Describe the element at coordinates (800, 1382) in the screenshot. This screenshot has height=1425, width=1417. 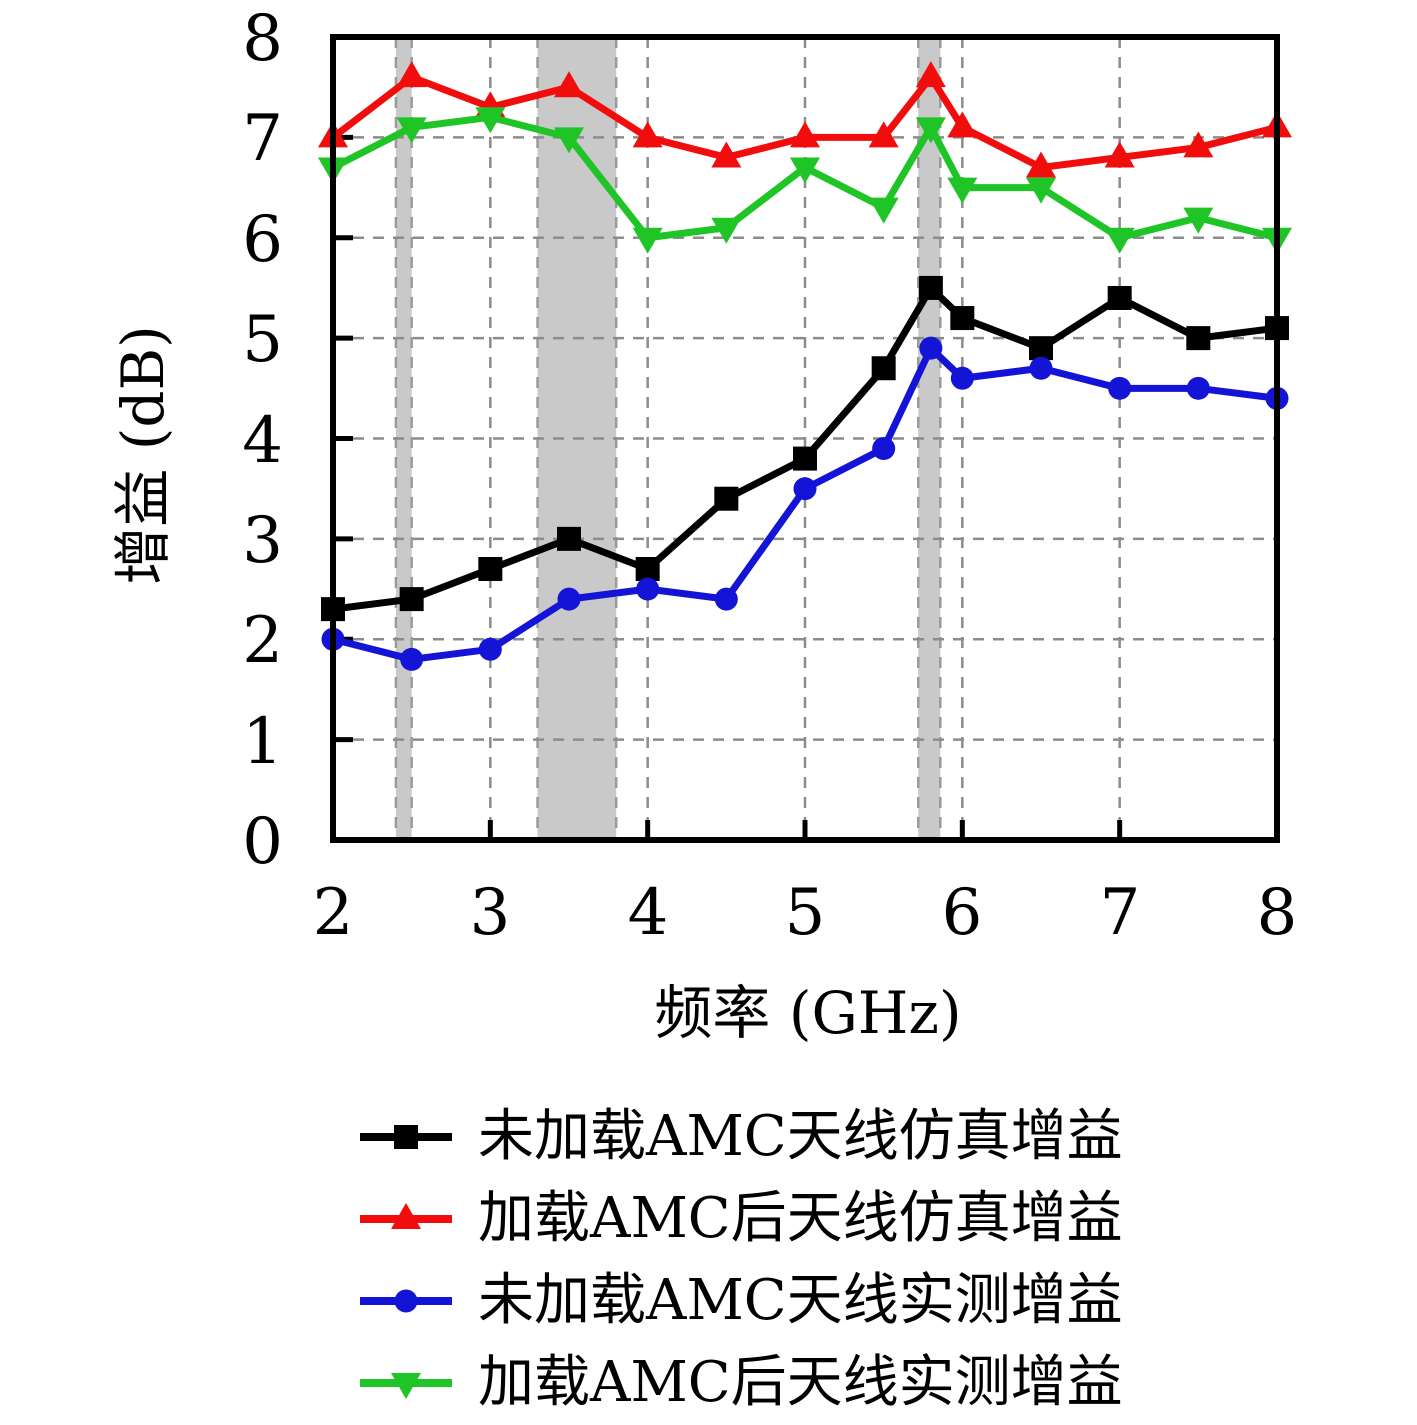
I see `legend-label: 加载AMC后天线实测增益` at that location.